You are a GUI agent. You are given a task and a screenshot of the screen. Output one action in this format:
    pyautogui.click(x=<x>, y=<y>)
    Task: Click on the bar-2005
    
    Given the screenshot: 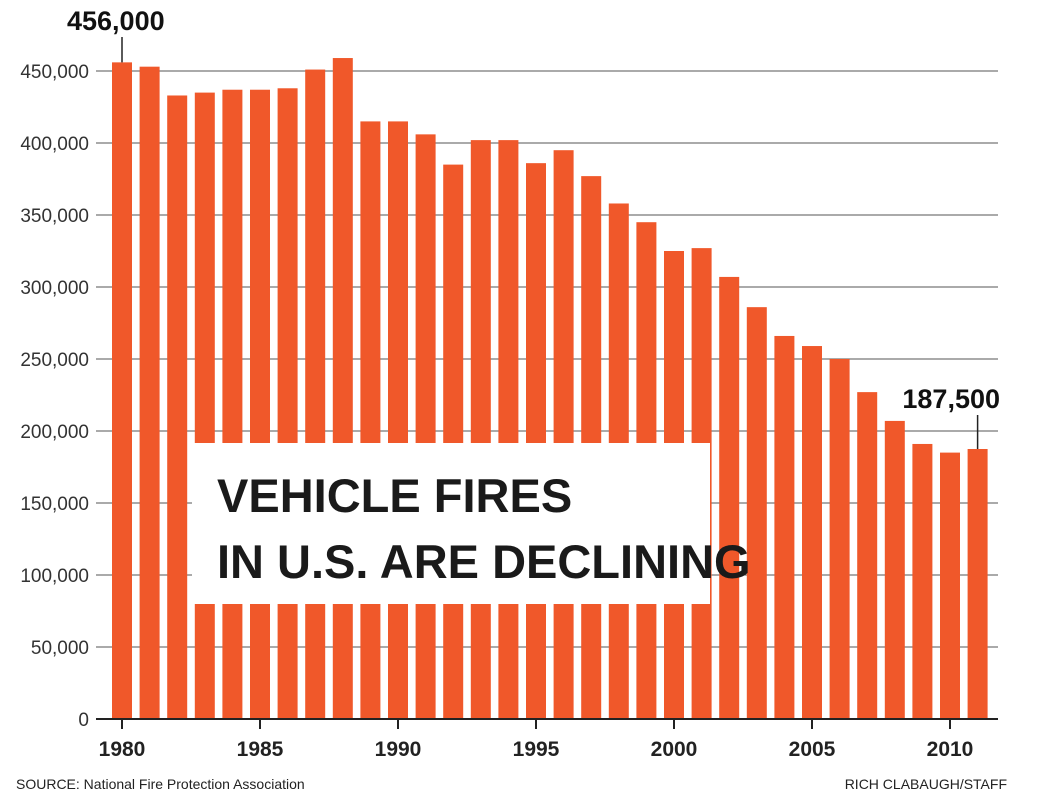 What is the action you would take?
    pyautogui.click(x=812, y=532)
    